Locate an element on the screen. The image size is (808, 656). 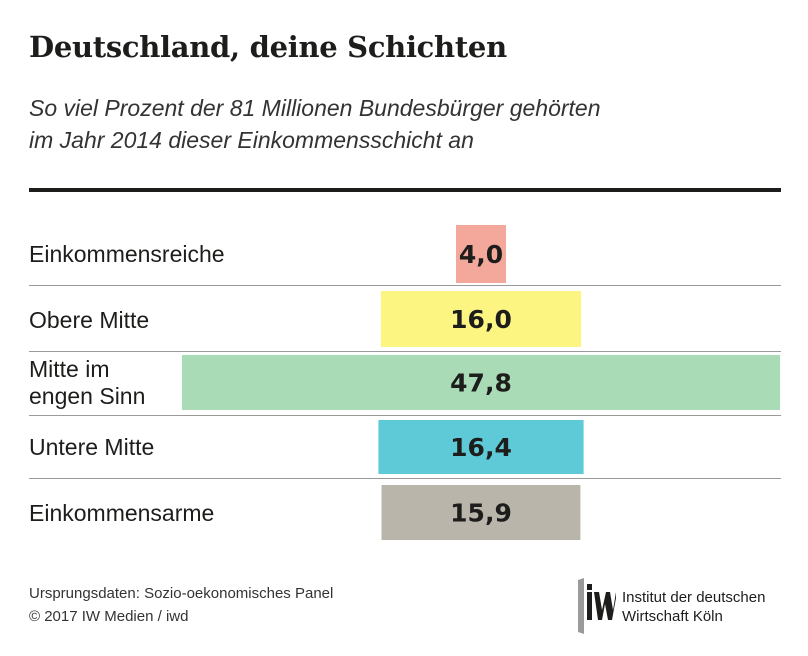
category-label-obere-mitte: Obere Mitte is located at coordinates (89, 320).